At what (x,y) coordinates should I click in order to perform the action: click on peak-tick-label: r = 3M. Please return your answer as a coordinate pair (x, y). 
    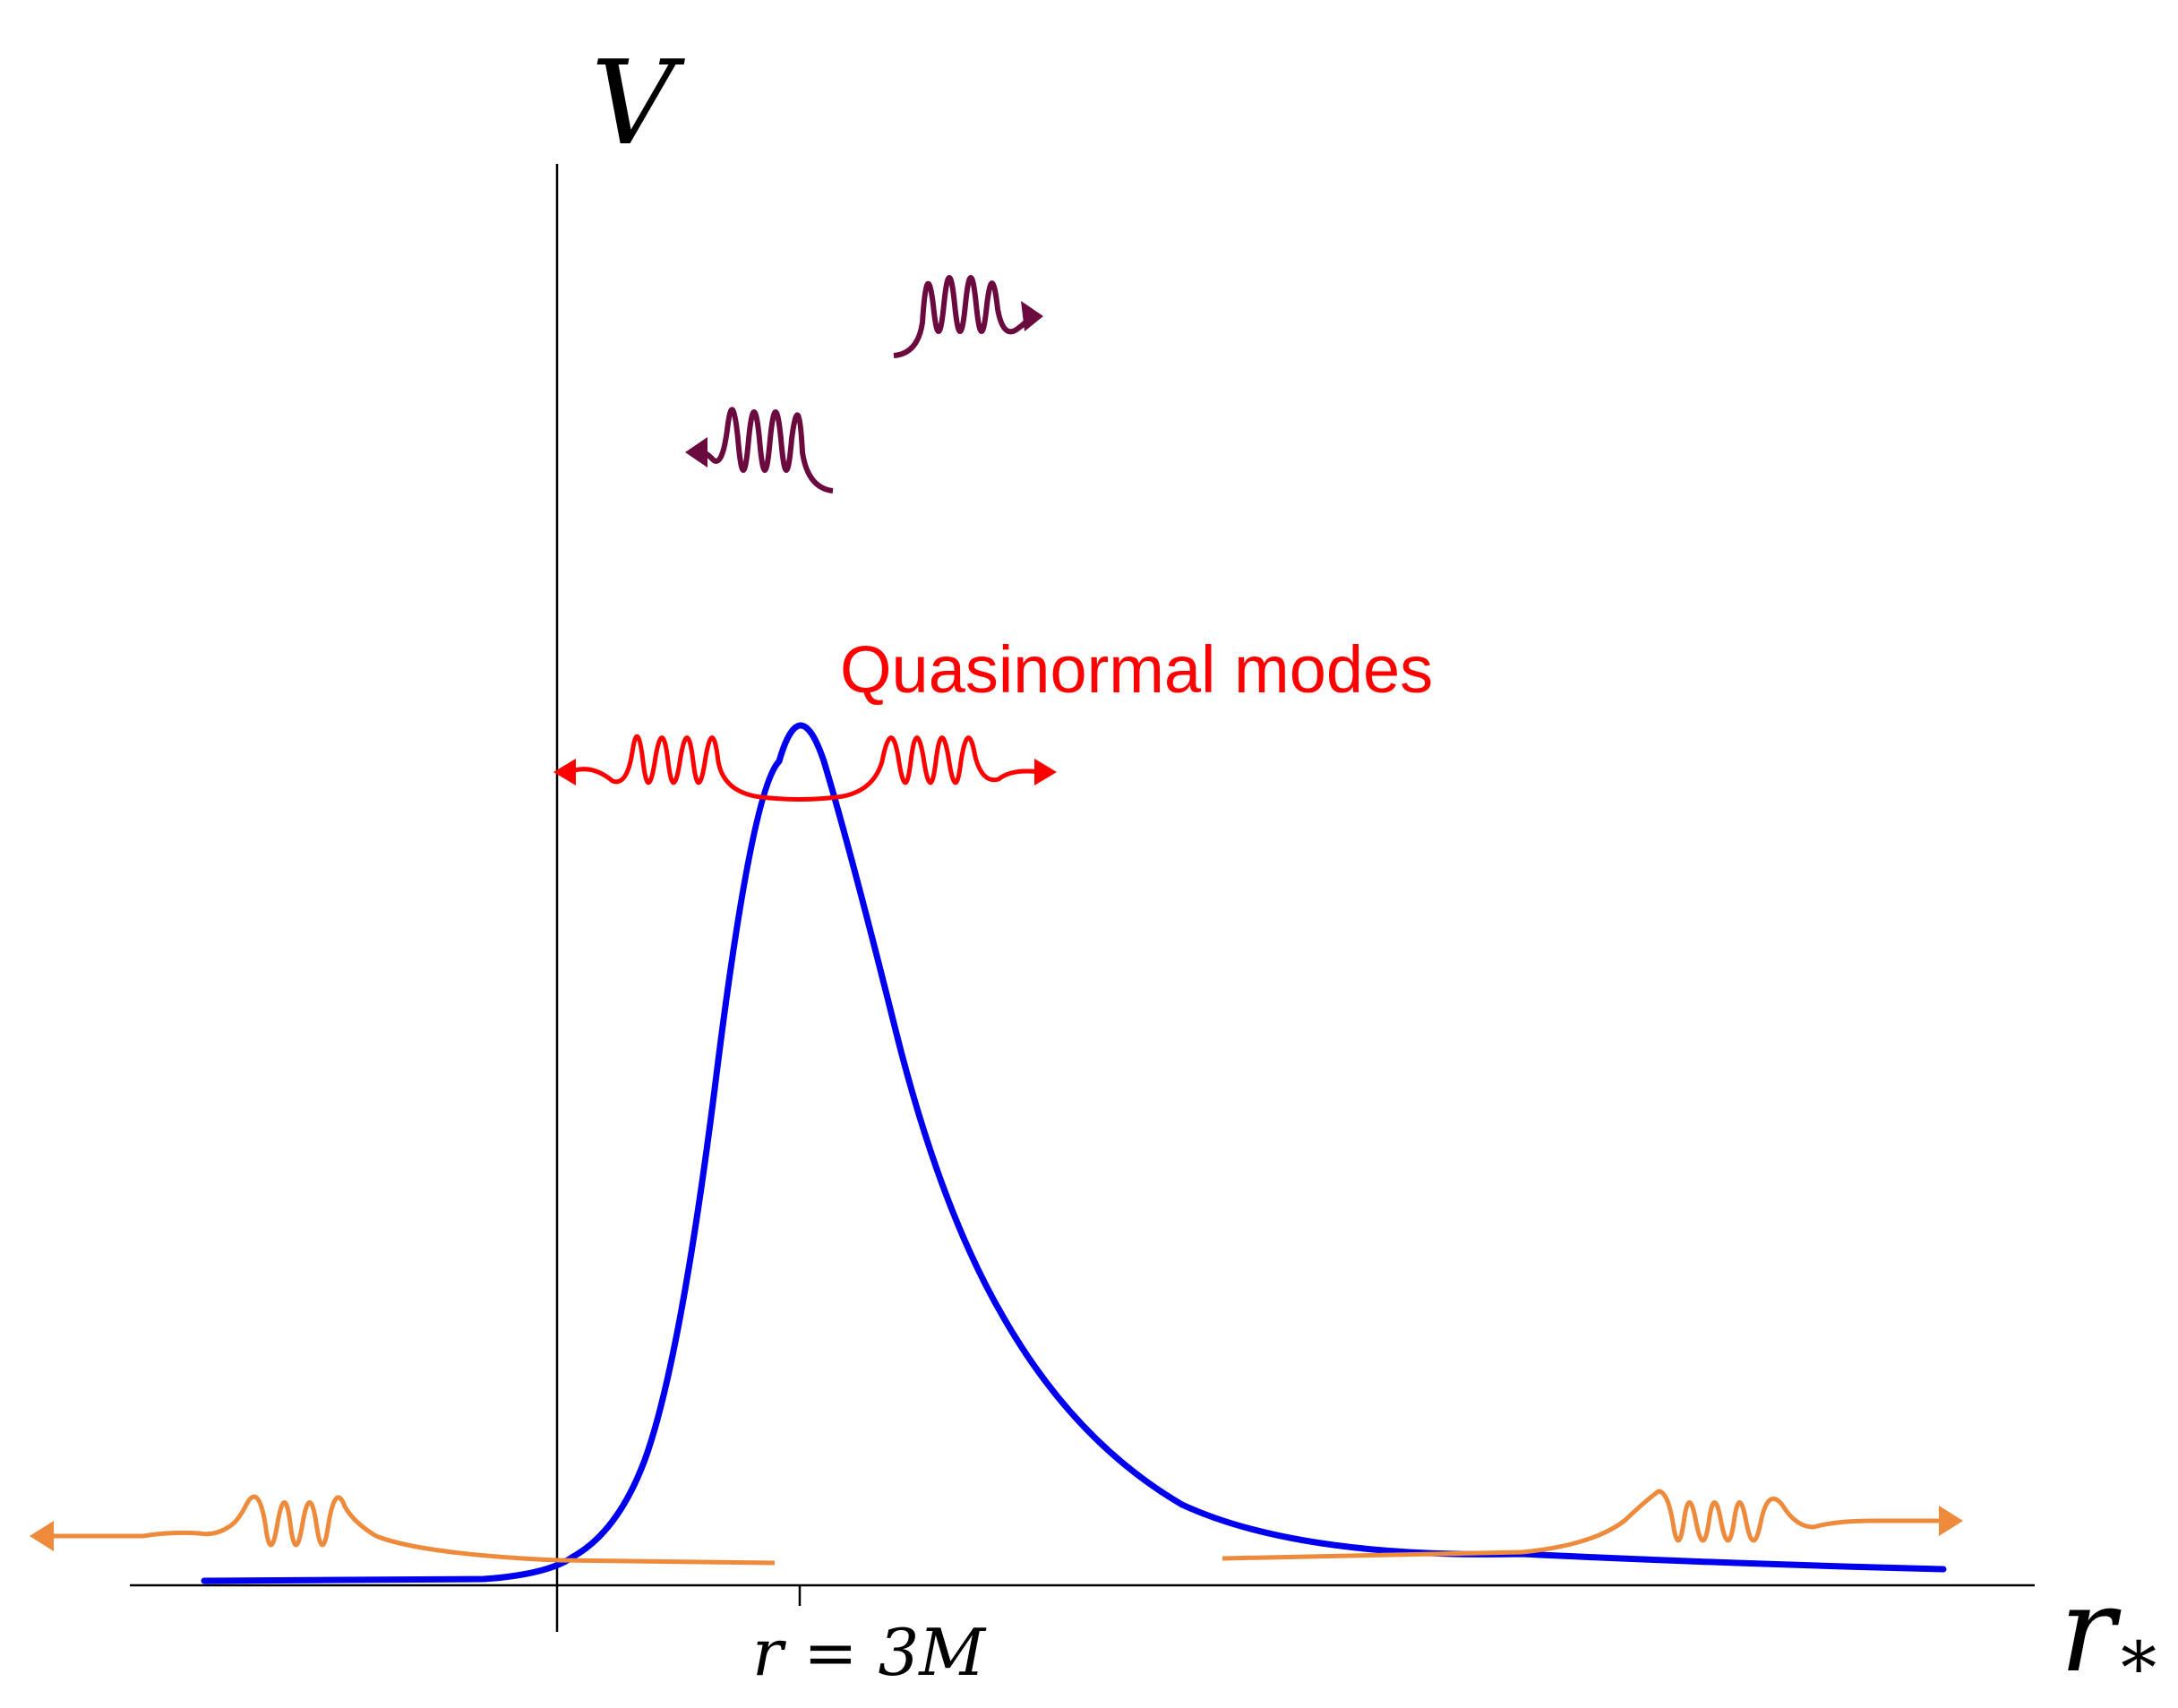
    Looking at the image, I should click on (870, 1652).